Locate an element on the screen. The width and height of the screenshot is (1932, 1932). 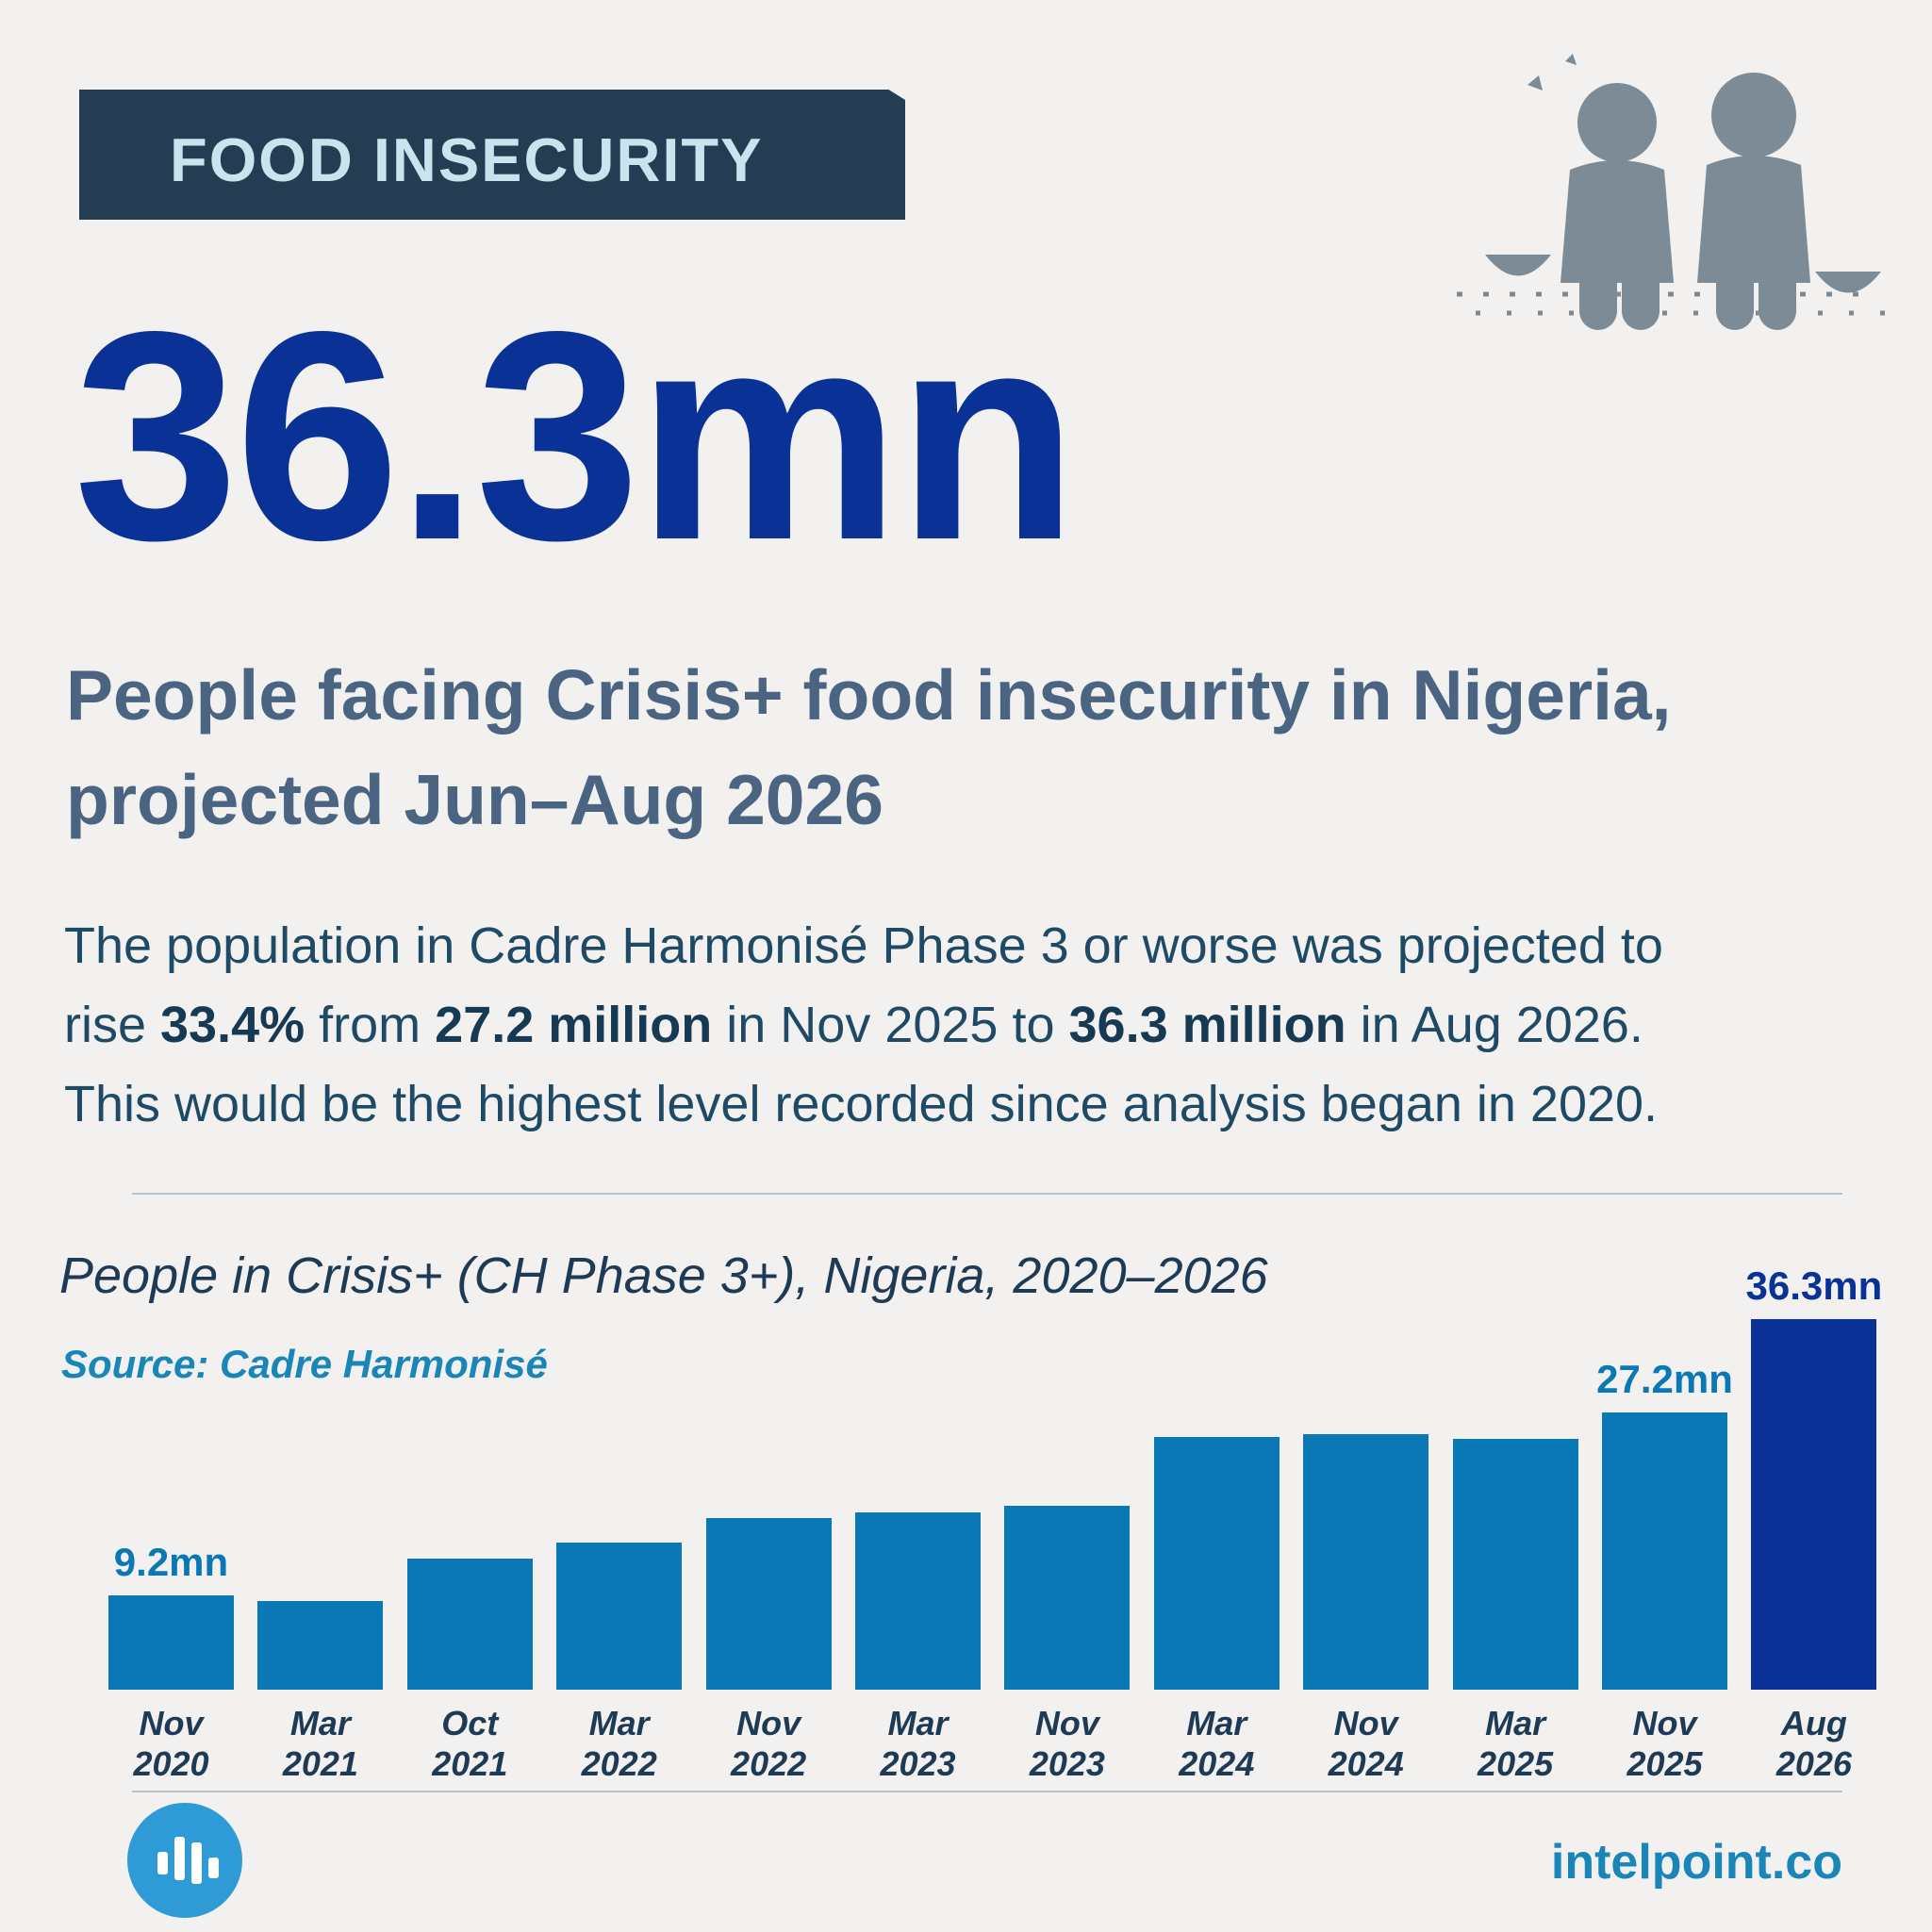
paragraph-text: in Nov 2025 to is located at coordinates (890, 1025).